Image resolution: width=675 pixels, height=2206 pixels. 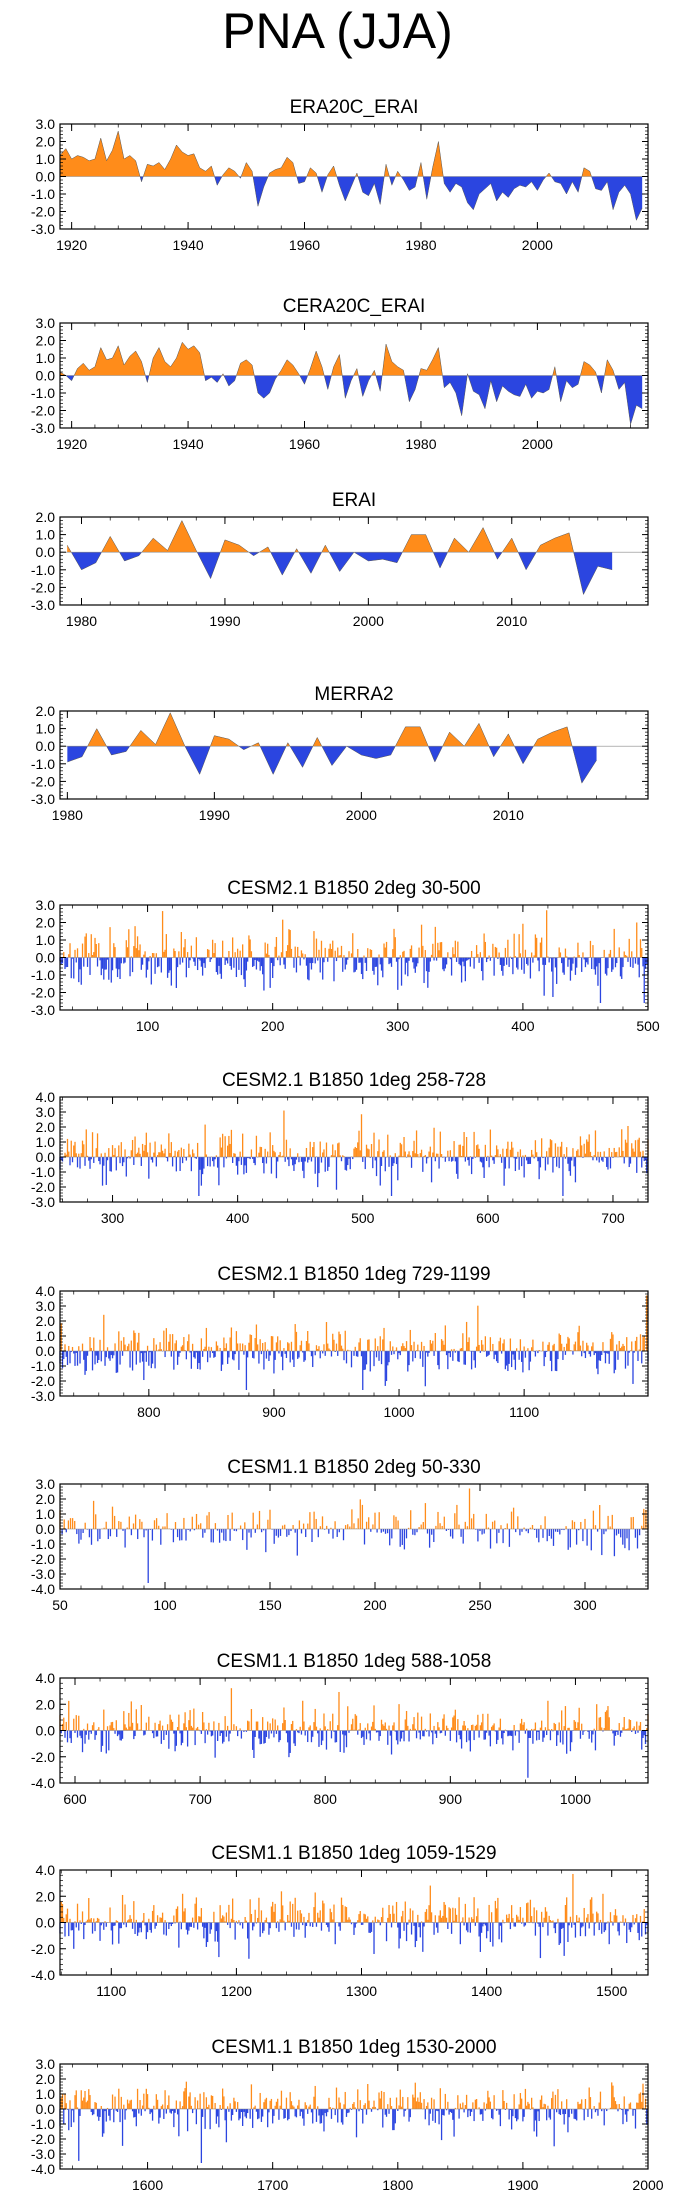 What do you see at coordinates (111, 1991) in the screenshot?
I see `x-tick-label: 1100` at bounding box center [111, 1991].